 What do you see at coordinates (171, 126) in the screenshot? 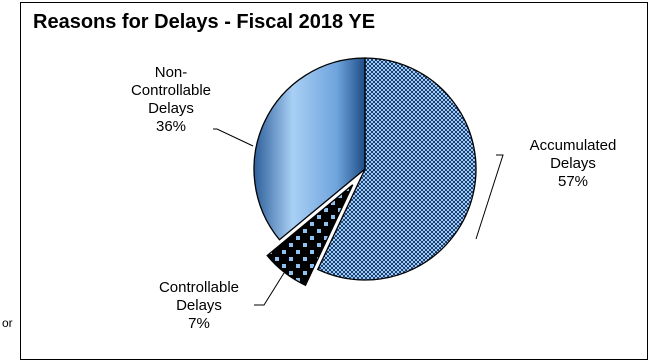
I see `slice-label-line: 36%` at bounding box center [171, 126].